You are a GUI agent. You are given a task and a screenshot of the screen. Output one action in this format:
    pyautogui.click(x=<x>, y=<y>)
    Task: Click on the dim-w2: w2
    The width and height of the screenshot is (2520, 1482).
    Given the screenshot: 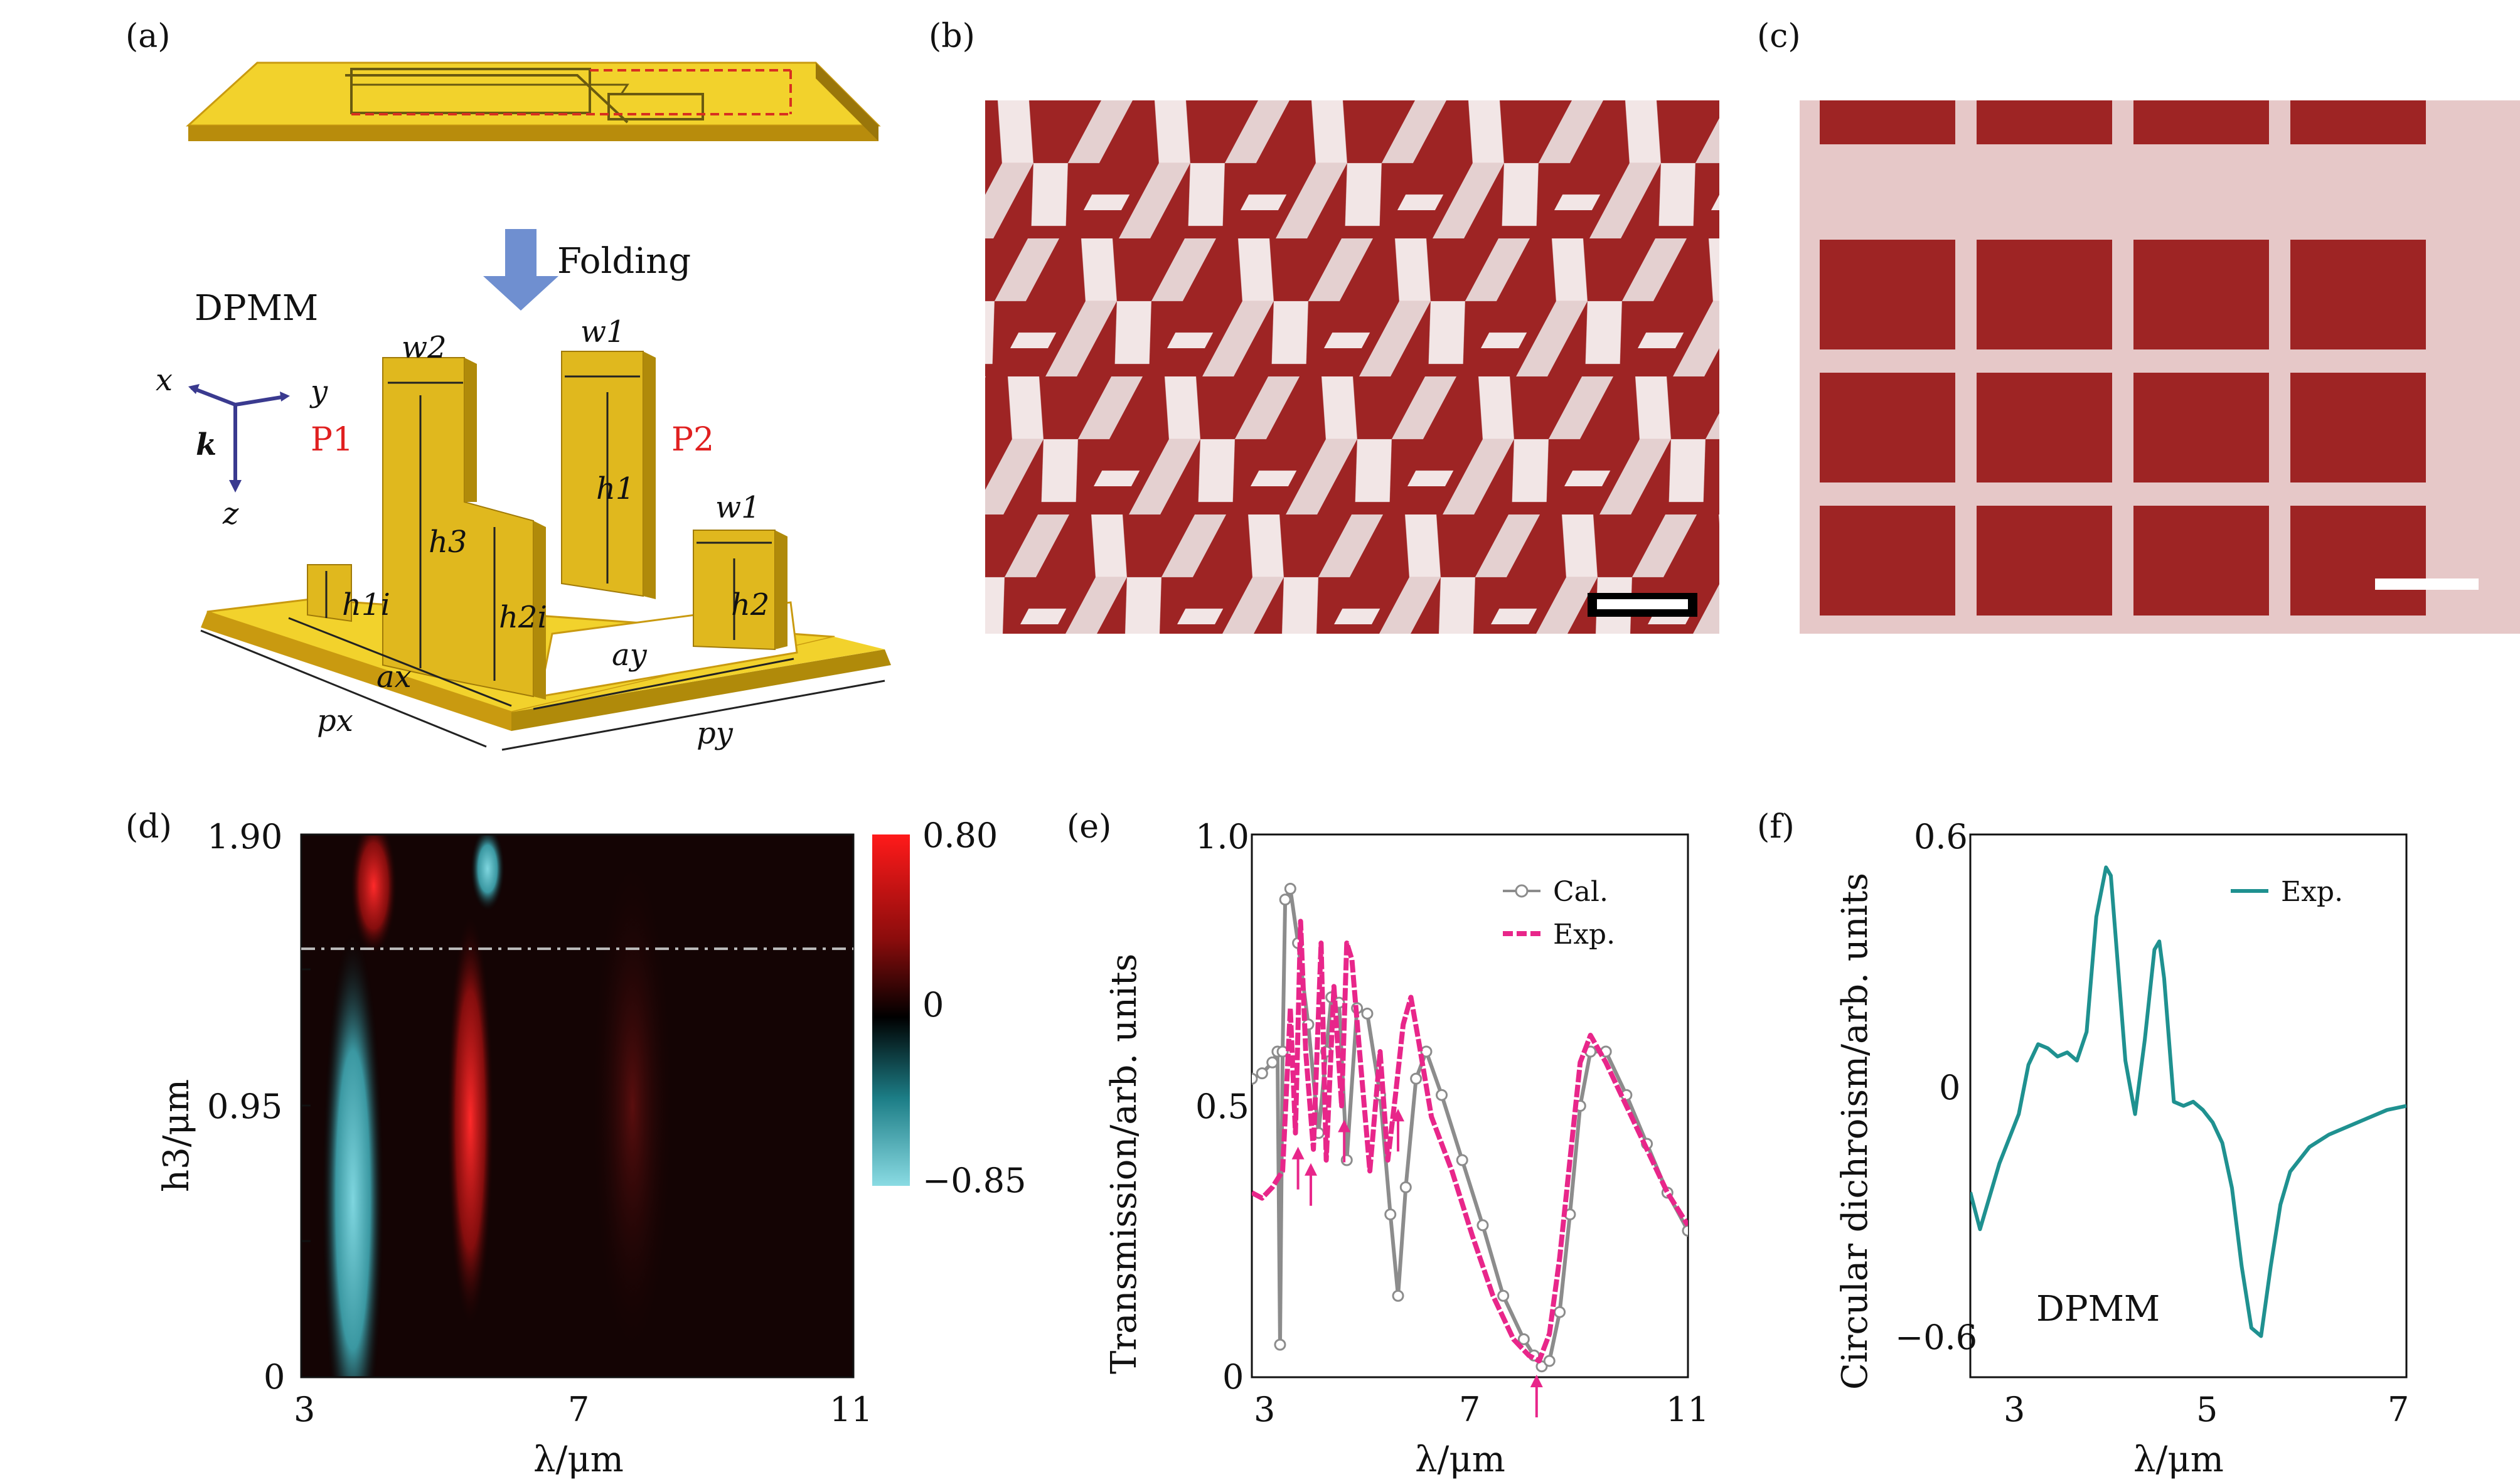 What is the action you would take?
    pyautogui.click(x=424, y=347)
    